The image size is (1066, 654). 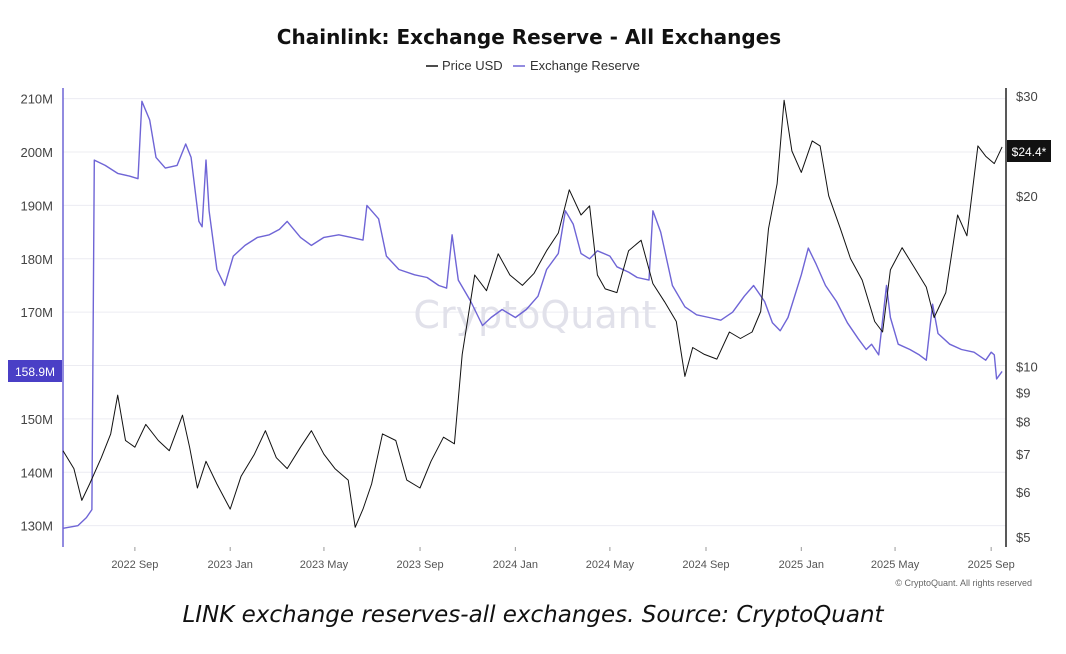 I want to click on right-tick-label: $10, so click(x=1027, y=366).